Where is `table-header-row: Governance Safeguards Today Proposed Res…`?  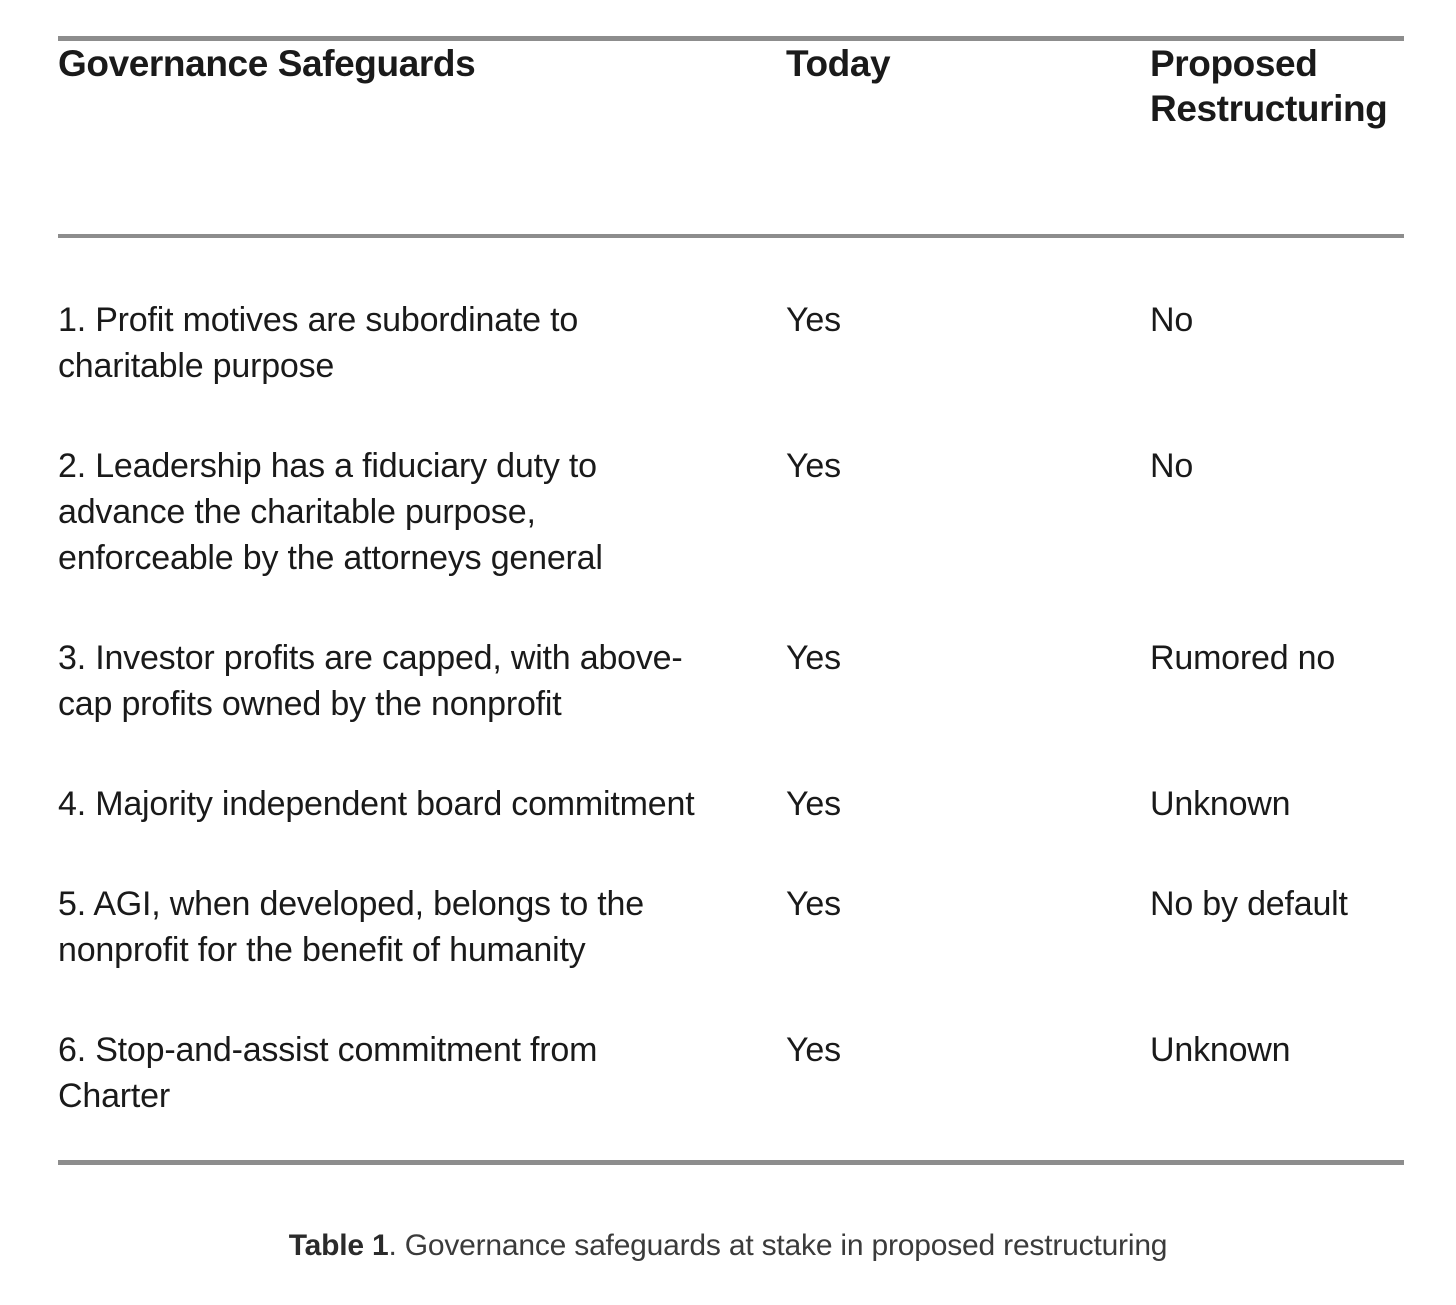
table-header-row: Governance Safeguards Today Proposed Res… is located at coordinates (731, 137).